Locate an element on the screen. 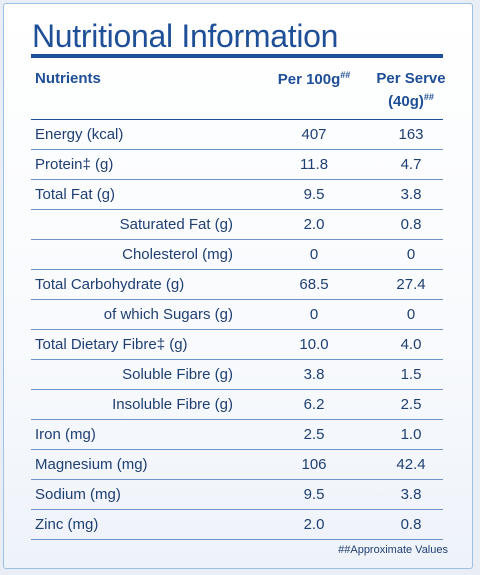 Image resolution: width=480 pixels, height=575 pixels. value-per-serve: 42.4 is located at coordinates (411, 464).